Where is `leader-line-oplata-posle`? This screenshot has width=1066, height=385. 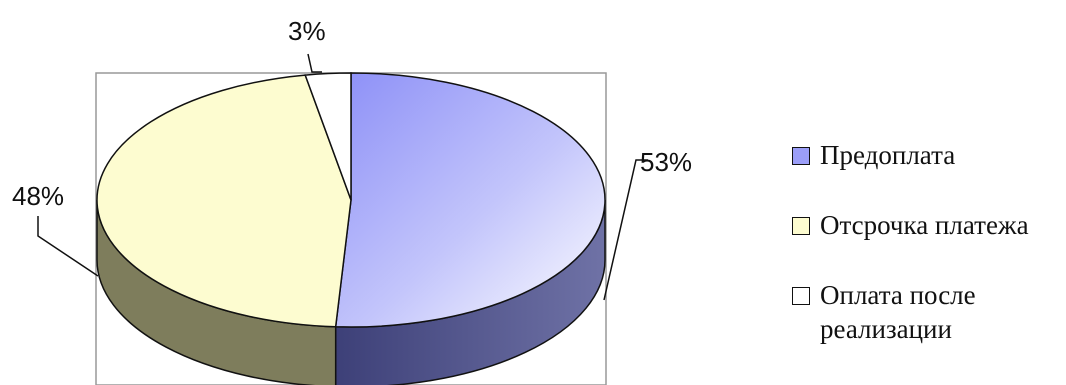 leader-line-oplata-posle is located at coordinates (314, 63).